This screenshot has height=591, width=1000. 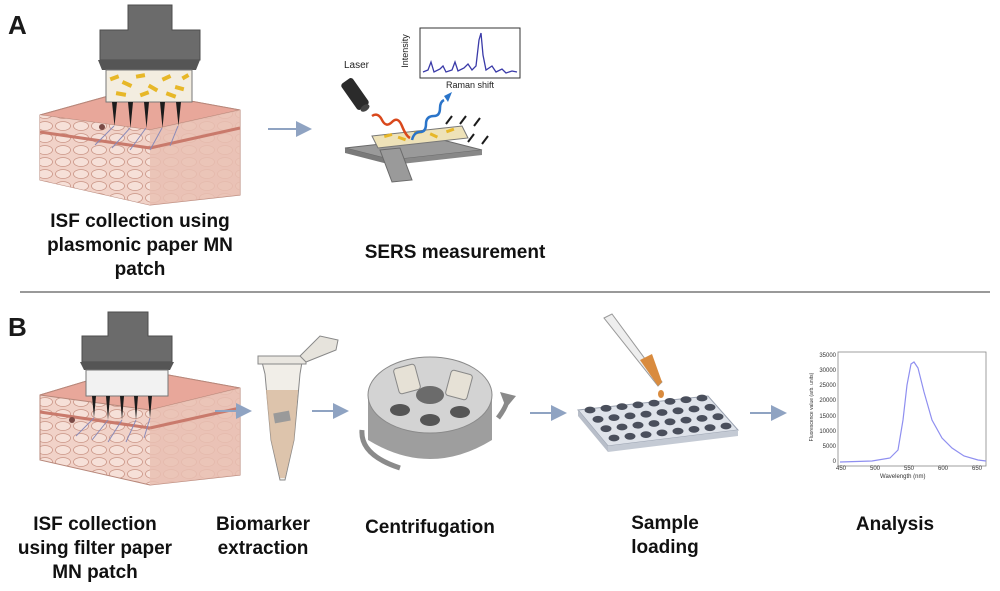 I want to click on x-tick-label: 550, so click(x=909, y=469).